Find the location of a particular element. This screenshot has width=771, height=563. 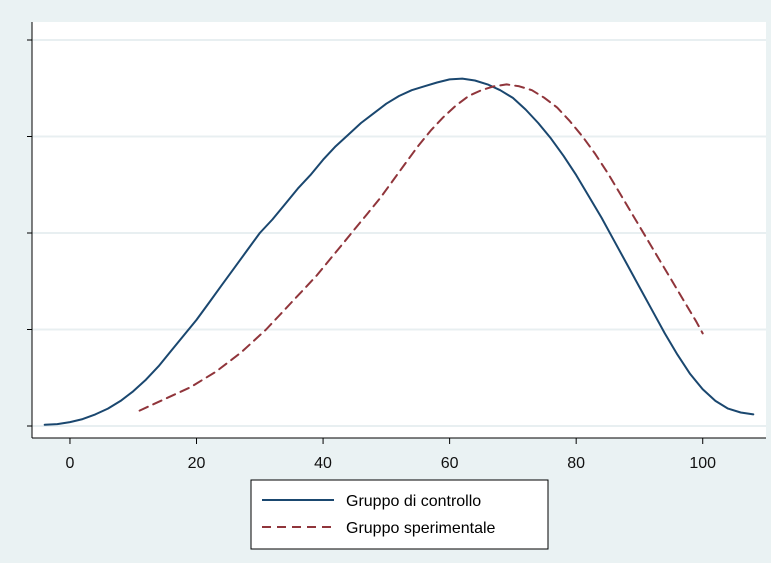

legend-label-gruppo-di-controllo: Gruppo di controllo is located at coordinates (413, 501).